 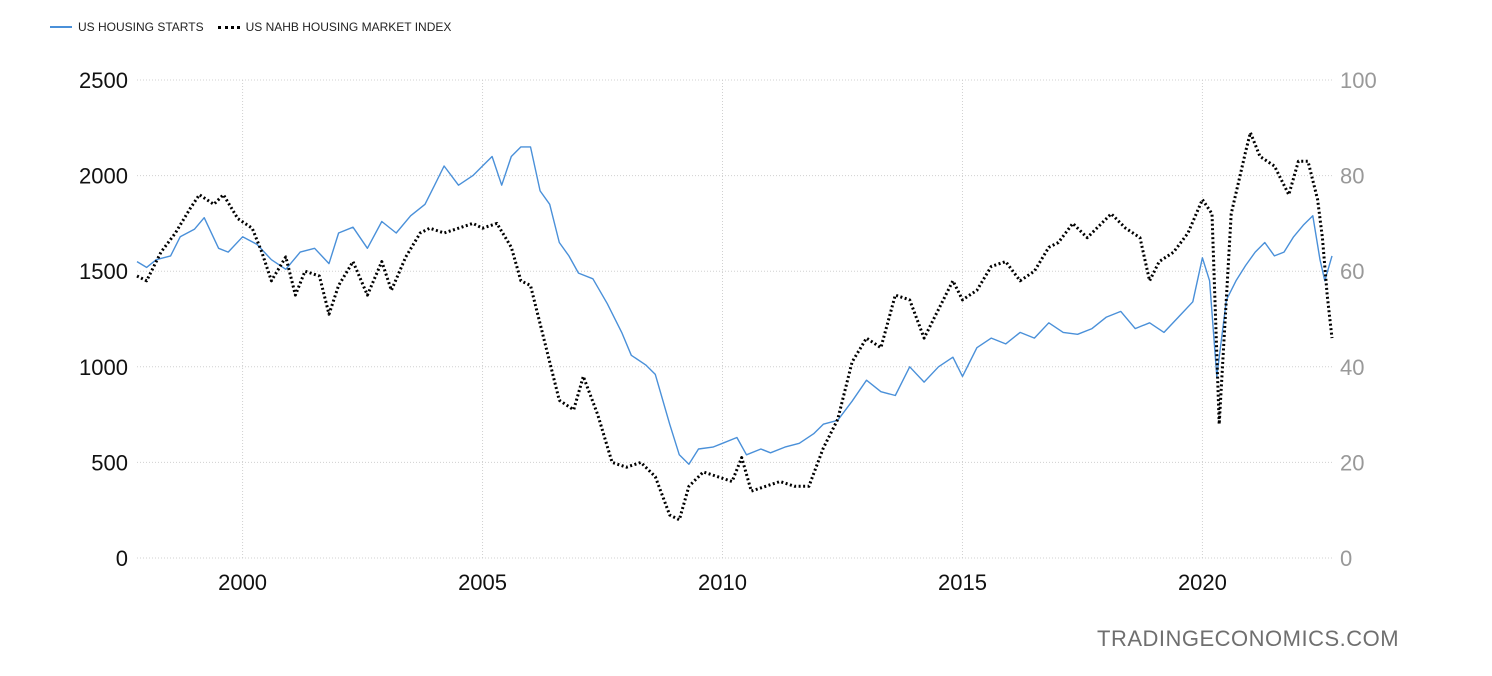 What do you see at coordinates (1352, 271) in the screenshot?
I see `y-right-tick-label: 60` at bounding box center [1352, 271].